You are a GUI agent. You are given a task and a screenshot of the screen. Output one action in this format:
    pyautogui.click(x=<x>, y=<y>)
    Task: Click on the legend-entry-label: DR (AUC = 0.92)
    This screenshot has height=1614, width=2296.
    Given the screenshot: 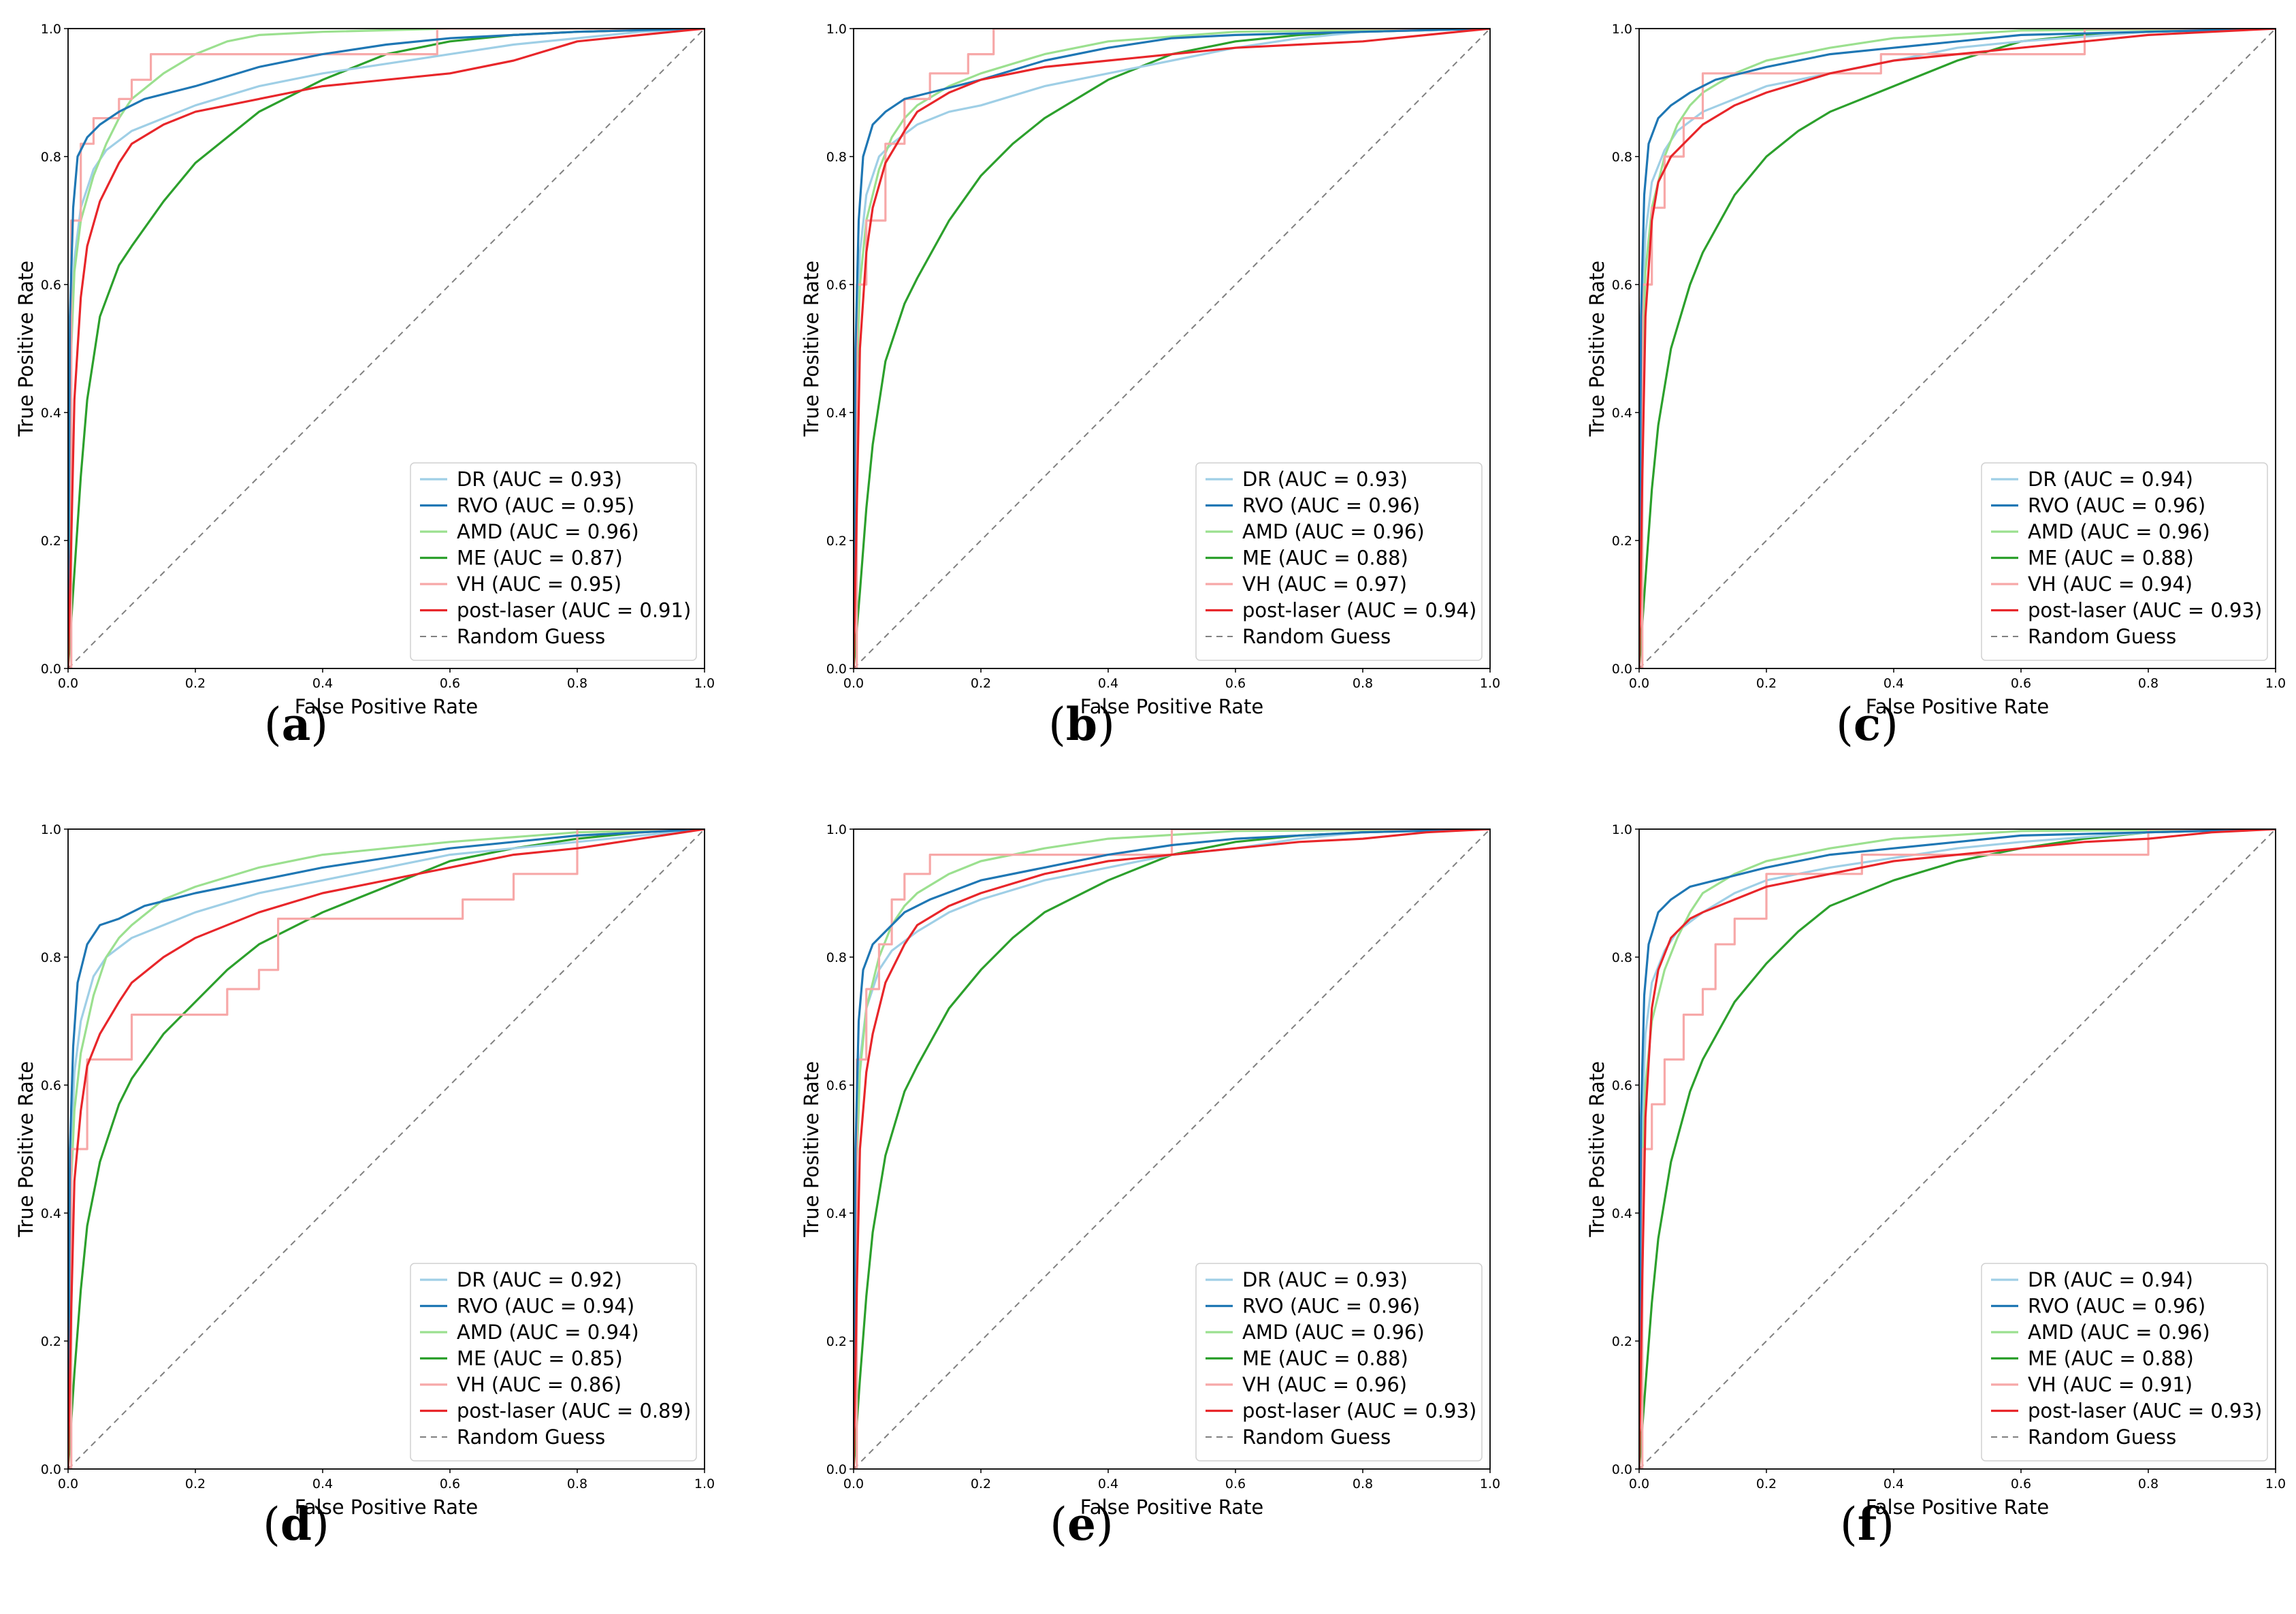 What is the action you would take?
    pyautogui.click(x=539, y=1279)
    